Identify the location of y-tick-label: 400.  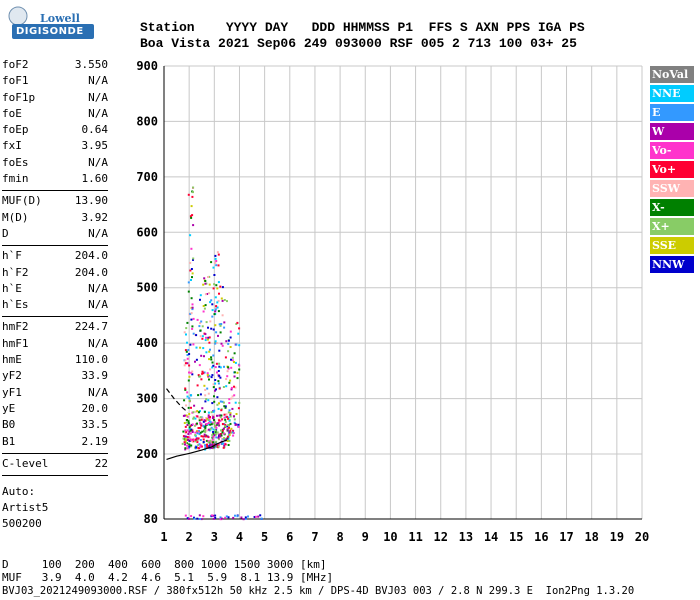
(147, 343).